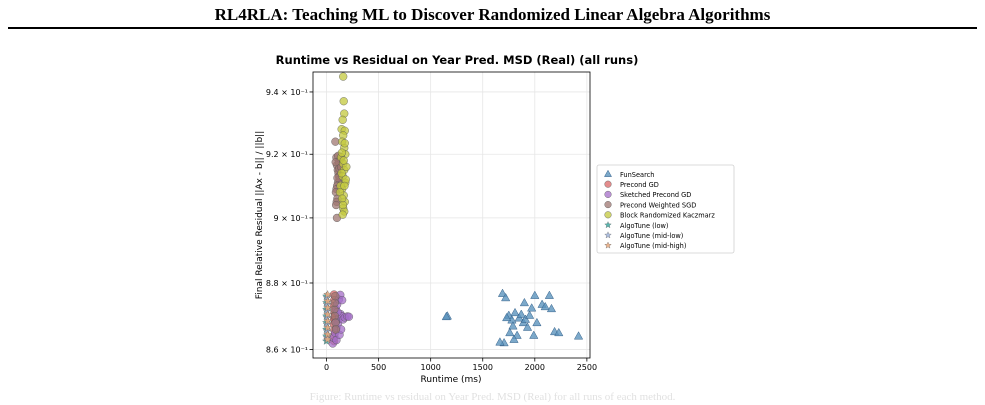 The height and width of the screenshot is (405, 985). I want to click on legend-label: Sketched Precond GD, so click(655, 195).